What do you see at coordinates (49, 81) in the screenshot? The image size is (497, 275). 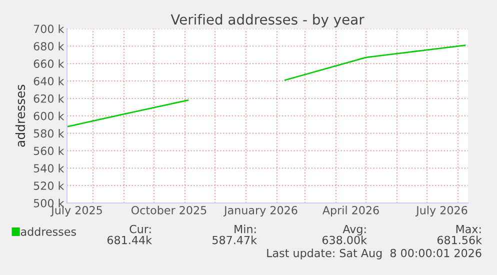 I see `y-tick-label: 640 k` at bounding box center [49, 81].